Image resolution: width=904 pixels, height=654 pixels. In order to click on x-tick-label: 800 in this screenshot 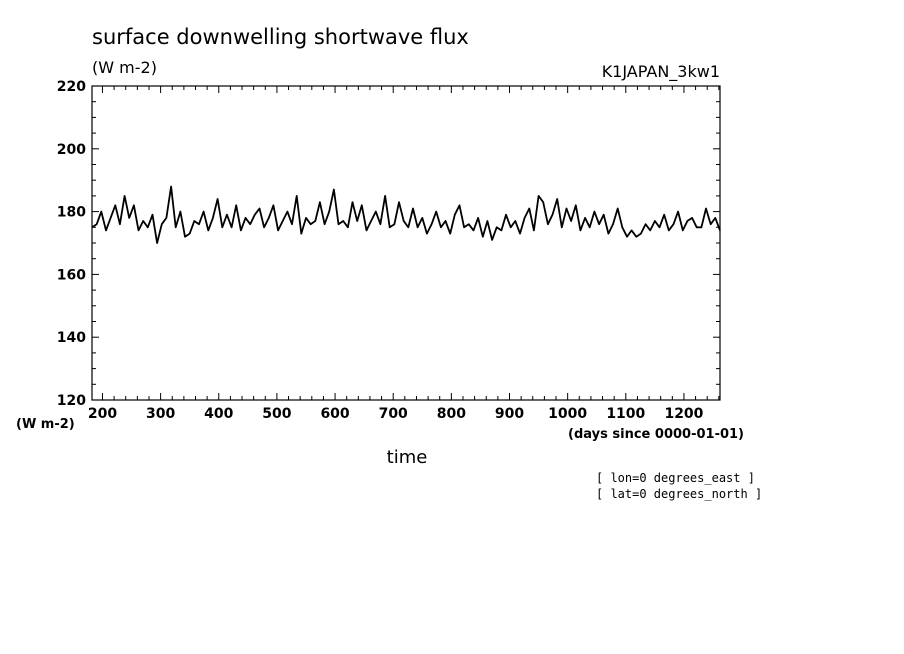, I will do `click(451, 414)`.